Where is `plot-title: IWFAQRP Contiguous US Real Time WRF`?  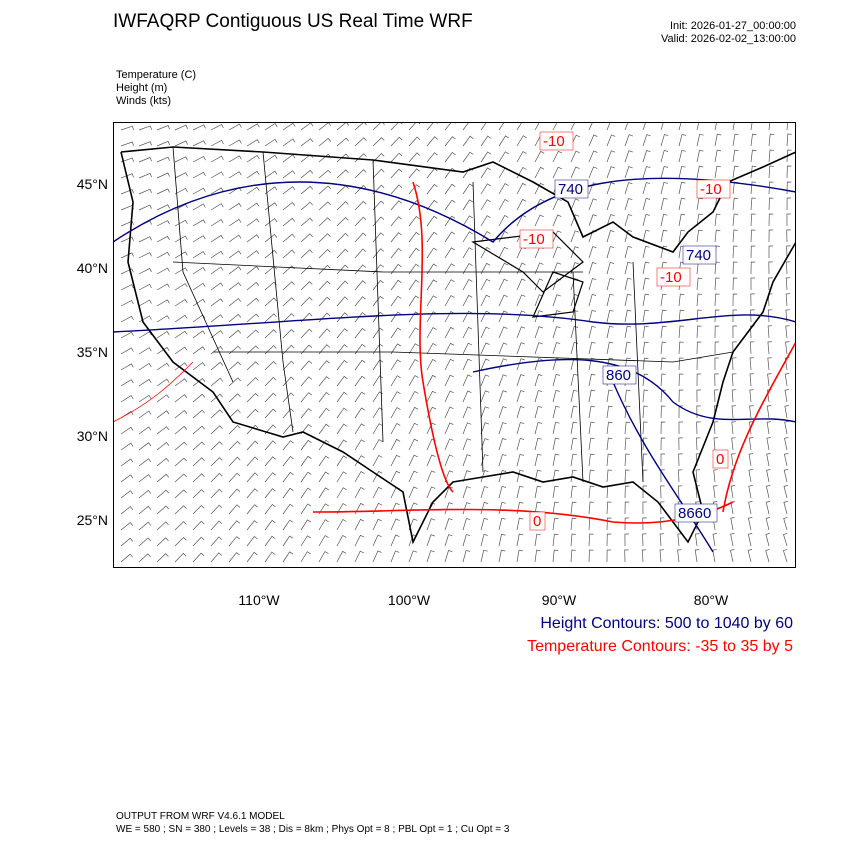
plot-title: IWFAQRP Contiguous US Real Time WRF is located at coordinates (293, 21).